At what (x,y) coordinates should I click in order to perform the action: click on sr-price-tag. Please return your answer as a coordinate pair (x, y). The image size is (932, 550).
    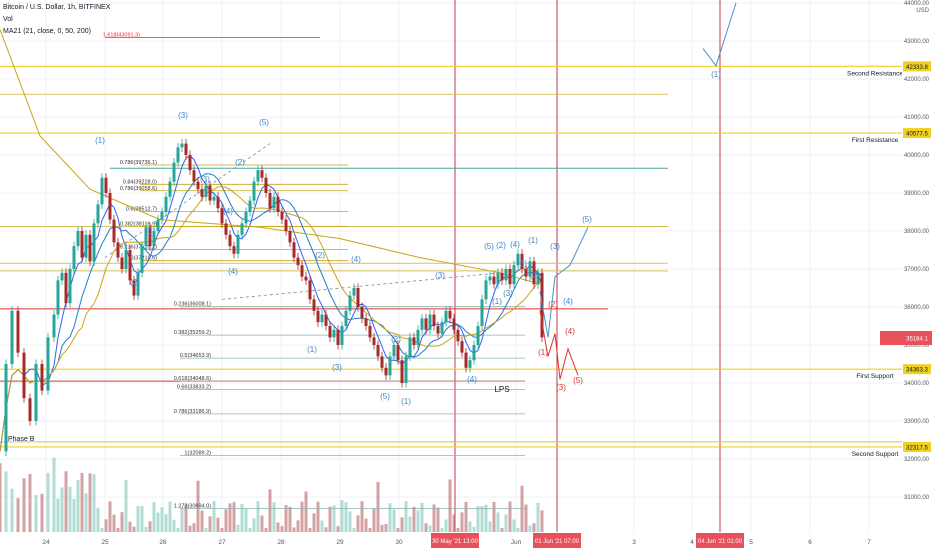
    Looking at the image, I should click on (917, 133).